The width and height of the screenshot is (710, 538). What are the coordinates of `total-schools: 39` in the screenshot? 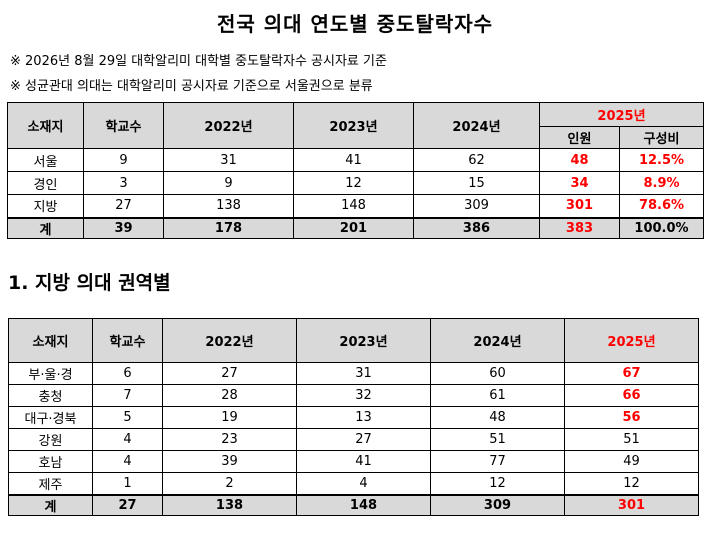 It's located at (123, 227).